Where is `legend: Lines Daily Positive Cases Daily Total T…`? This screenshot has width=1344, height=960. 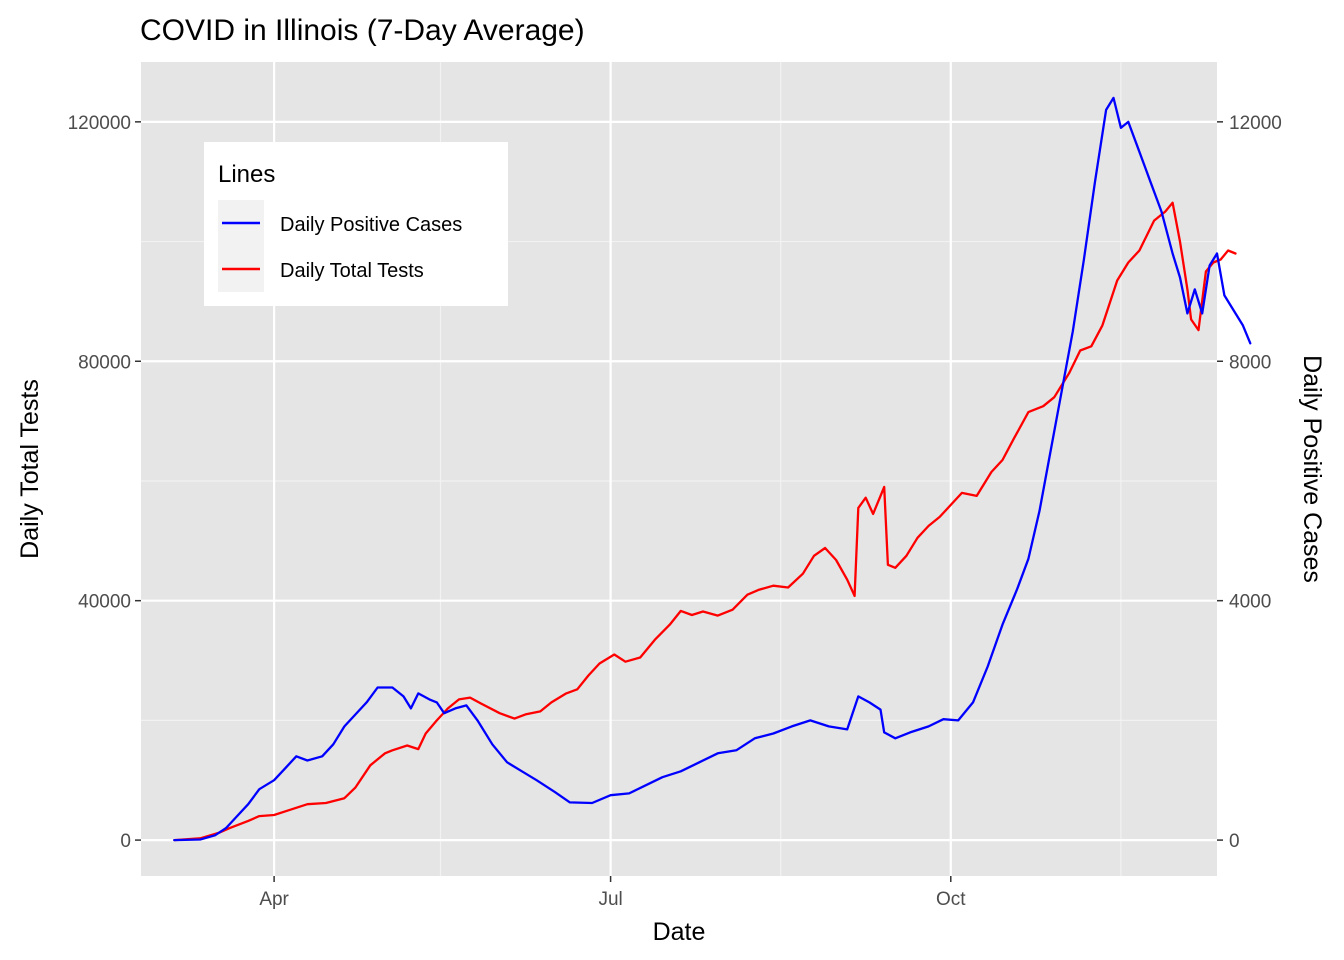 legend: Lines Daily Positive Cases Daily Total T… is located at coordinates (356, 224).